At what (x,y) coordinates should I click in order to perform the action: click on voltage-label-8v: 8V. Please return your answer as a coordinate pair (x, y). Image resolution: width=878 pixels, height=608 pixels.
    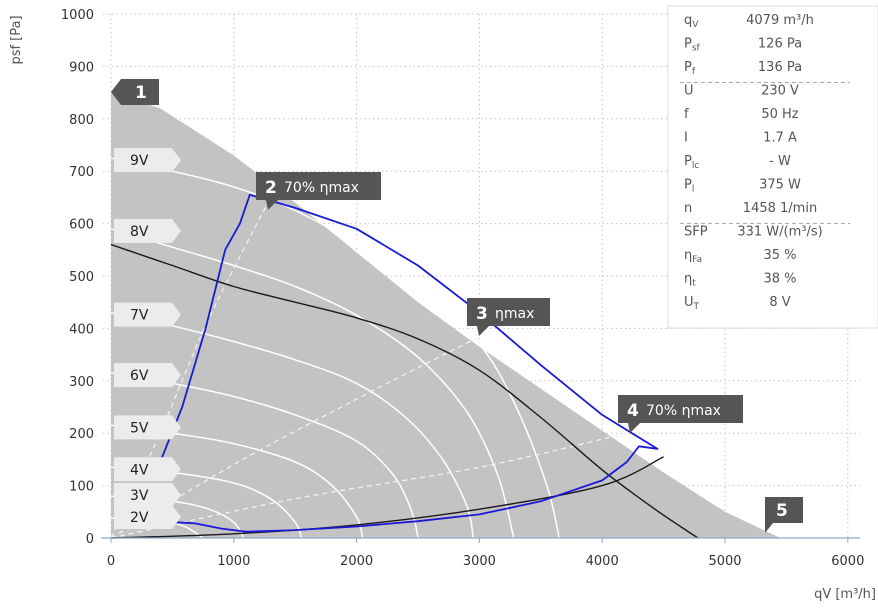
    Looking at the image, I should click on (147, 230).